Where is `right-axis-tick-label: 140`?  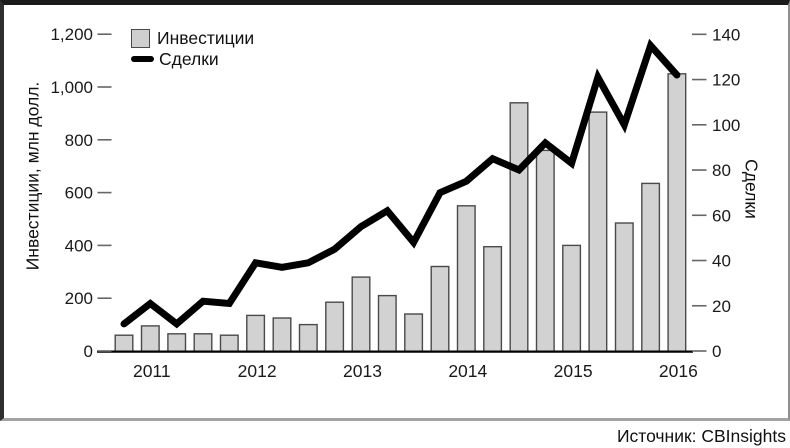
right-axis-tick-label: 140 is located at coordinates (726, 34).